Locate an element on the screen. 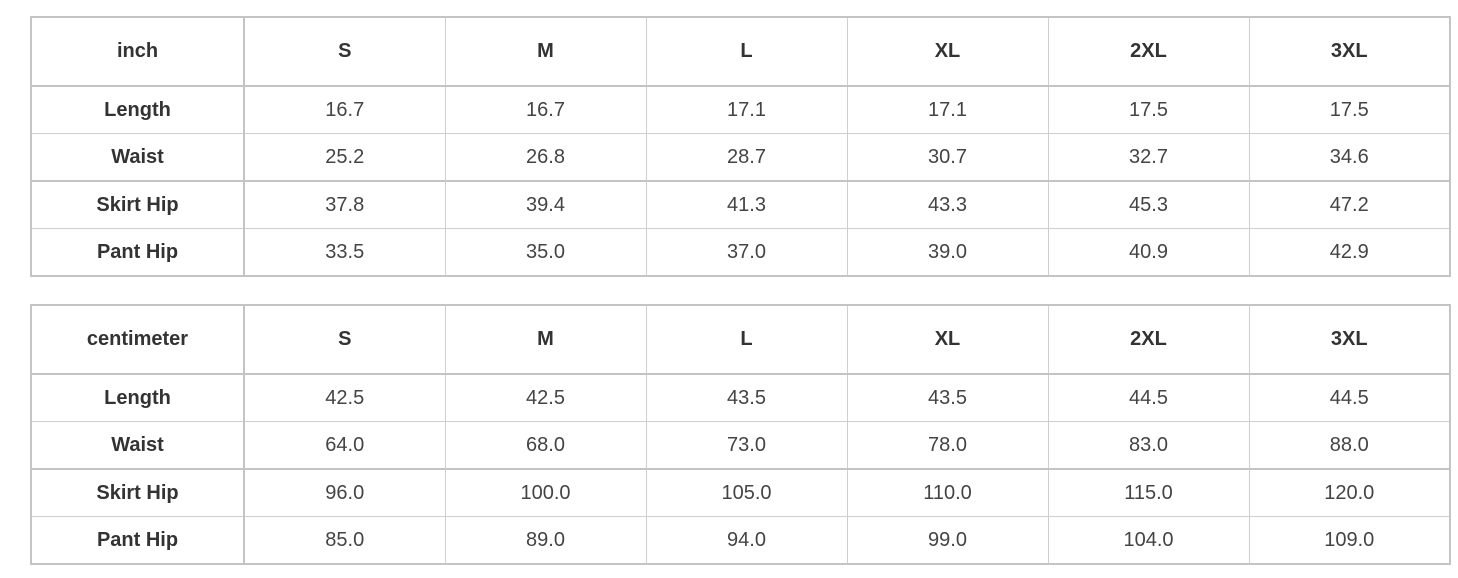 Image resolution: width=1458 pixels, height=578 pixels. table-cell: 73.0 is located at coordinates (746, 445).